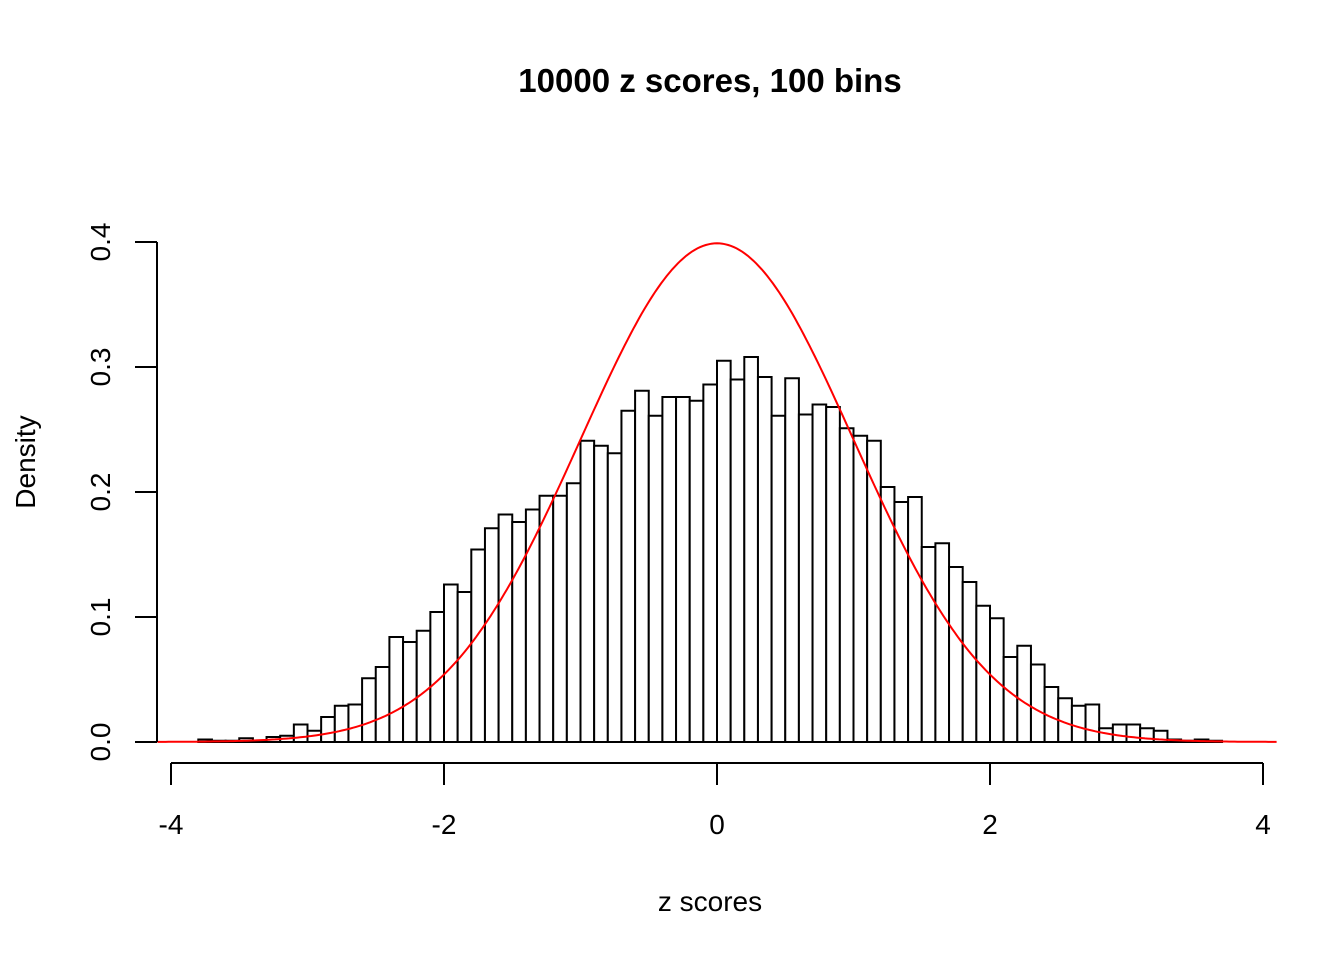  What do you see at coordinates (1263, 824) in the screenshot?
I see `x-tick-label: 4` at bounding box center [1263, 824].